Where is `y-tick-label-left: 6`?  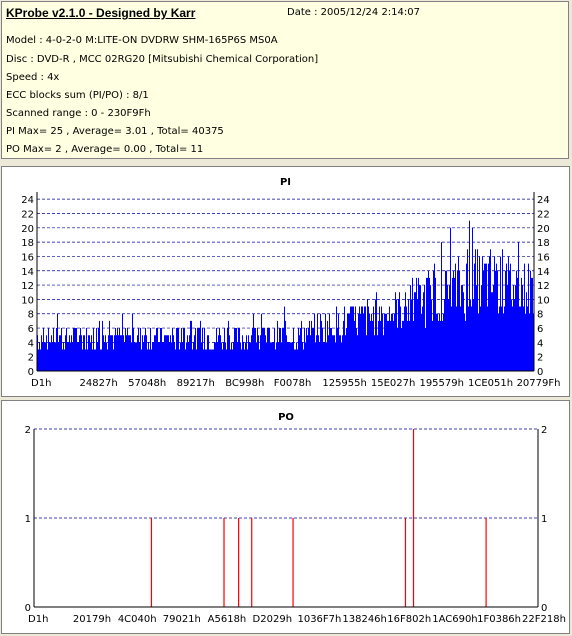 y-tick-label-left: 6 is located at coordinates (31, 329).